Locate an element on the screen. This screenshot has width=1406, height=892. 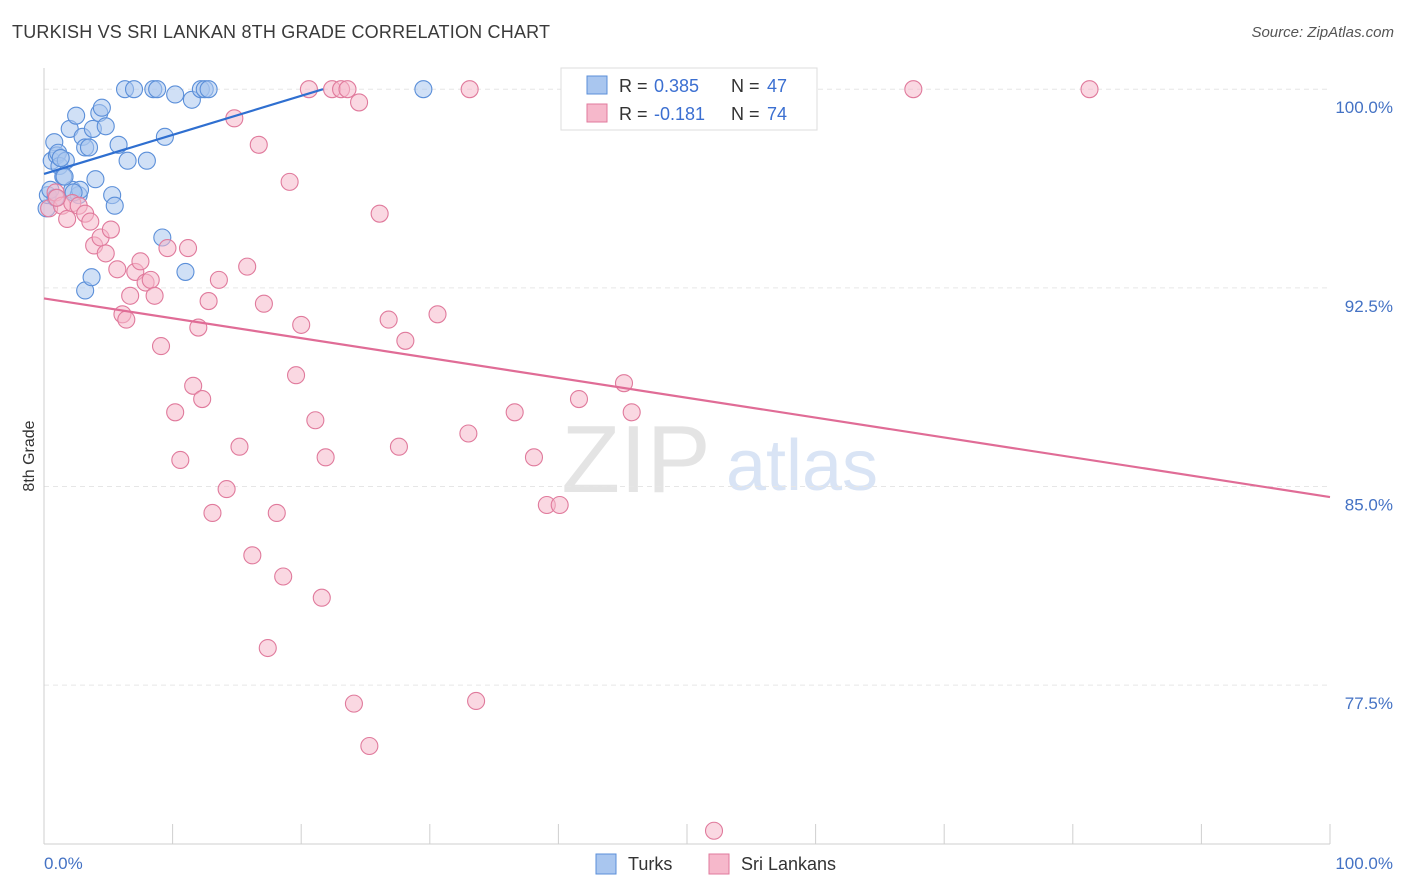
bottom-legend-swatch-sri-lankans is located at coordinates (719, 864).